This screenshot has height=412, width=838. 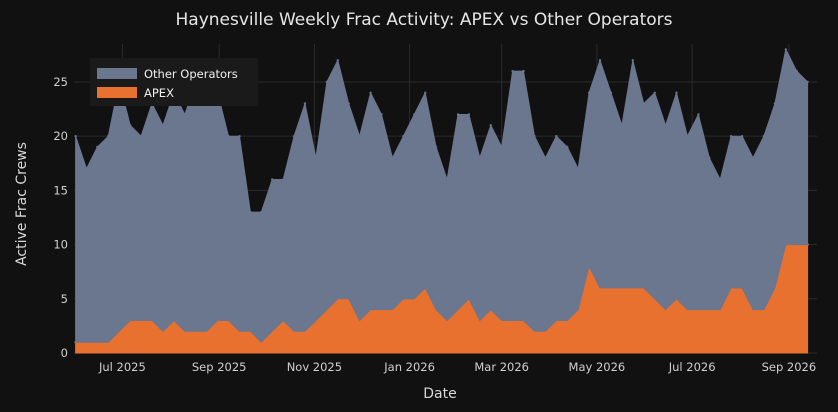 I want to click on legend-swatch-other-operators, so click(x=117, y=73).